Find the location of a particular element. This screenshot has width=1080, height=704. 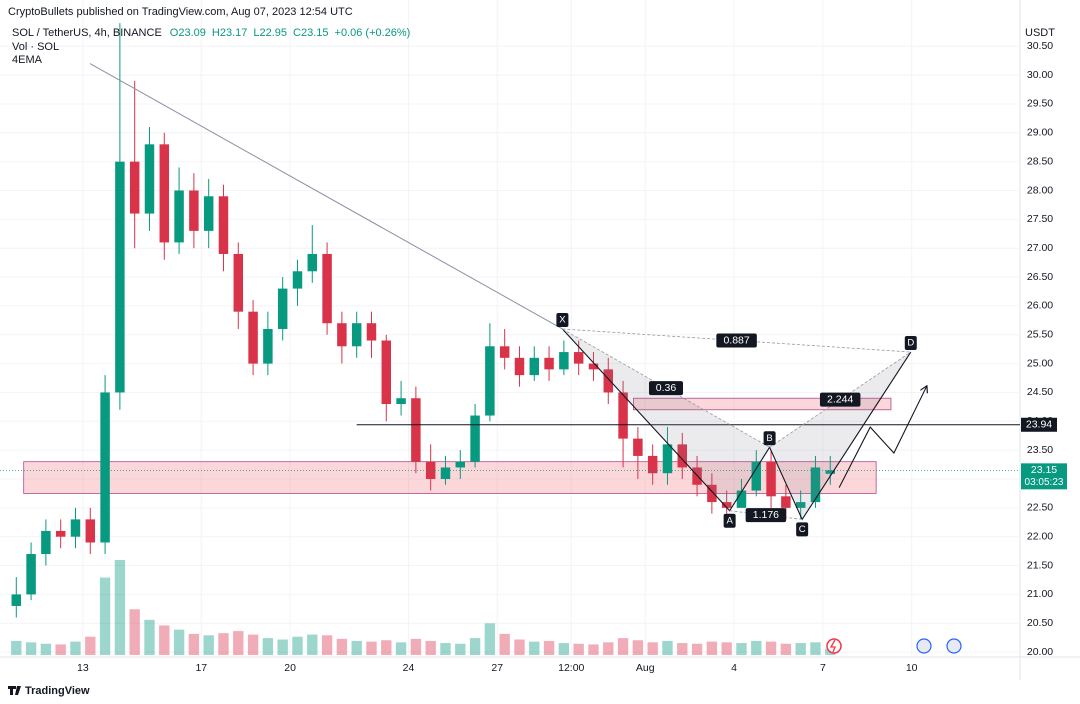

last-price-bg is located at coordinates (1044, 476).